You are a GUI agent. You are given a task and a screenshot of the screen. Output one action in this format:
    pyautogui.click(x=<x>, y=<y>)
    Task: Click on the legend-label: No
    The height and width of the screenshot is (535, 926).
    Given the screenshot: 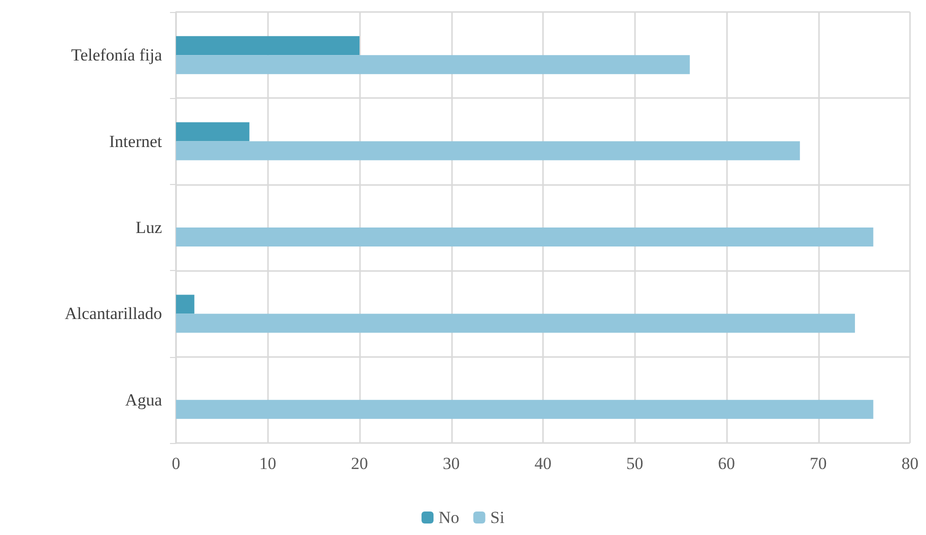 What is the action you would take?
    pyautogui.click(x=449, y=517)
    